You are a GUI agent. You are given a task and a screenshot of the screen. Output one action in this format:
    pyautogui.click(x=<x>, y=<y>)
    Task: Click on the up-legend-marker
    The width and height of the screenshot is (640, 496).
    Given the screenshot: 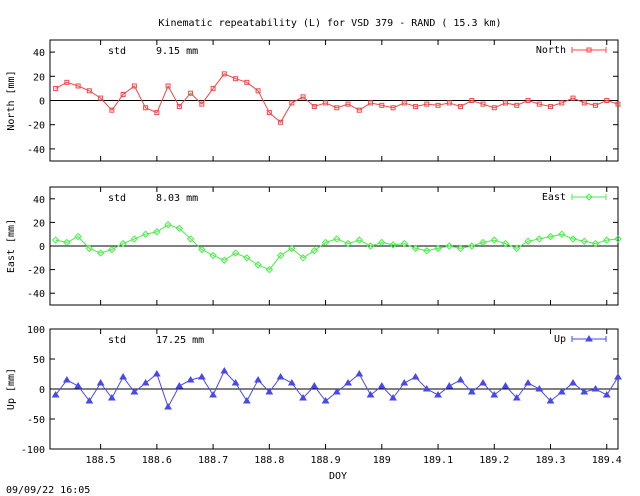 What is the action you would take?
    pyautogui.click(x=589, y=338)
    